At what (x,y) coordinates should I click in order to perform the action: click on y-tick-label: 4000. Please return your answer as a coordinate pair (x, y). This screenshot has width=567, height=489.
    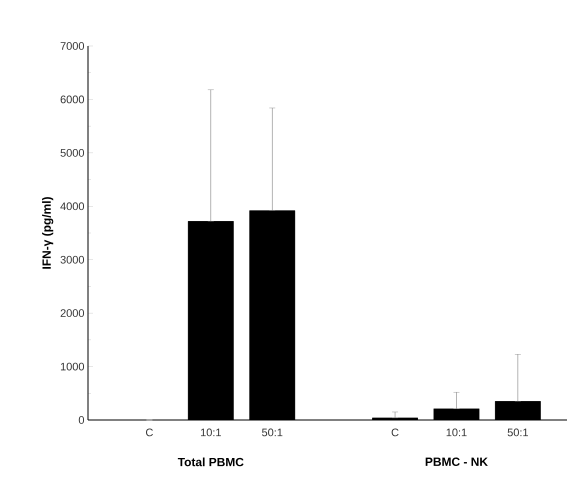
    Looking at the image, I should click on (72, 206).